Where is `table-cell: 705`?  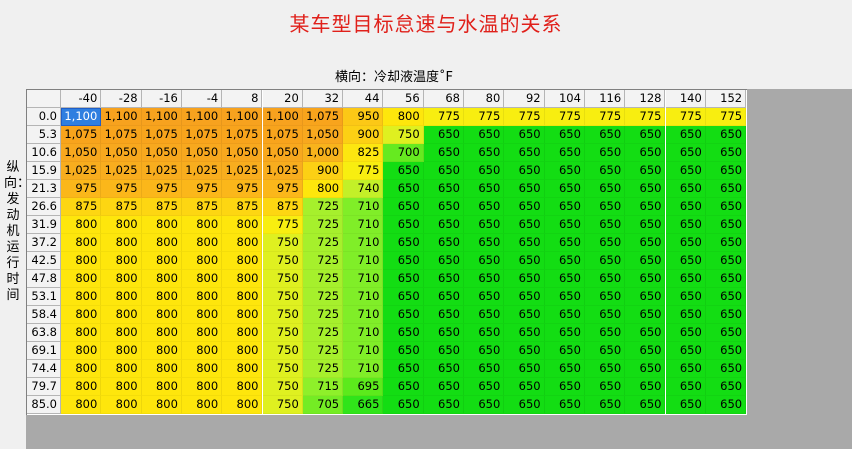
table-cell: 705 is located at coordinates (323, 405).